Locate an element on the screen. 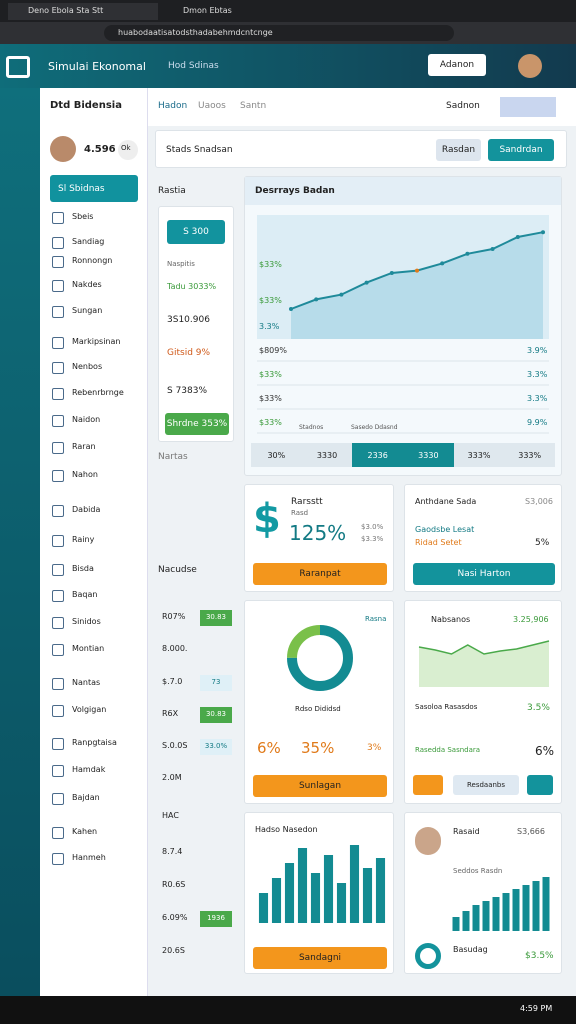  stat: Naspitis is located at coordinates (181, 264).